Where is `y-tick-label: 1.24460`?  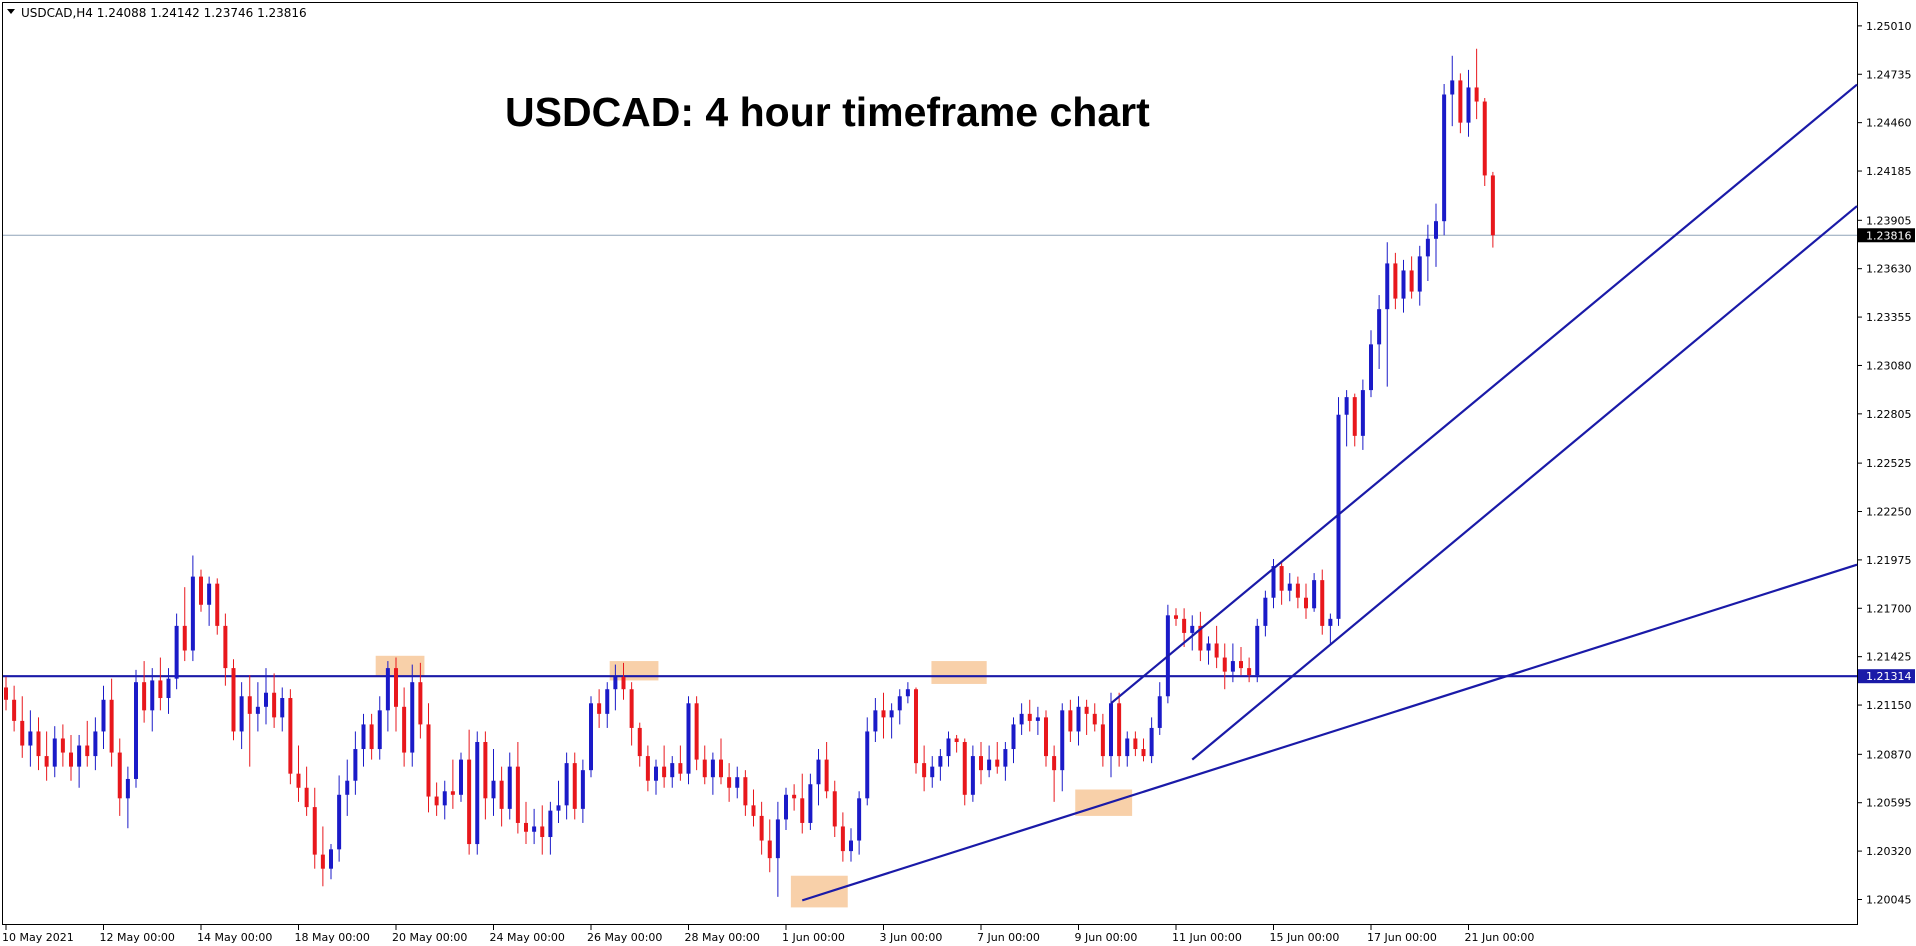 y-tick-label: 1.24460 is located at coordinates (1889, 123).